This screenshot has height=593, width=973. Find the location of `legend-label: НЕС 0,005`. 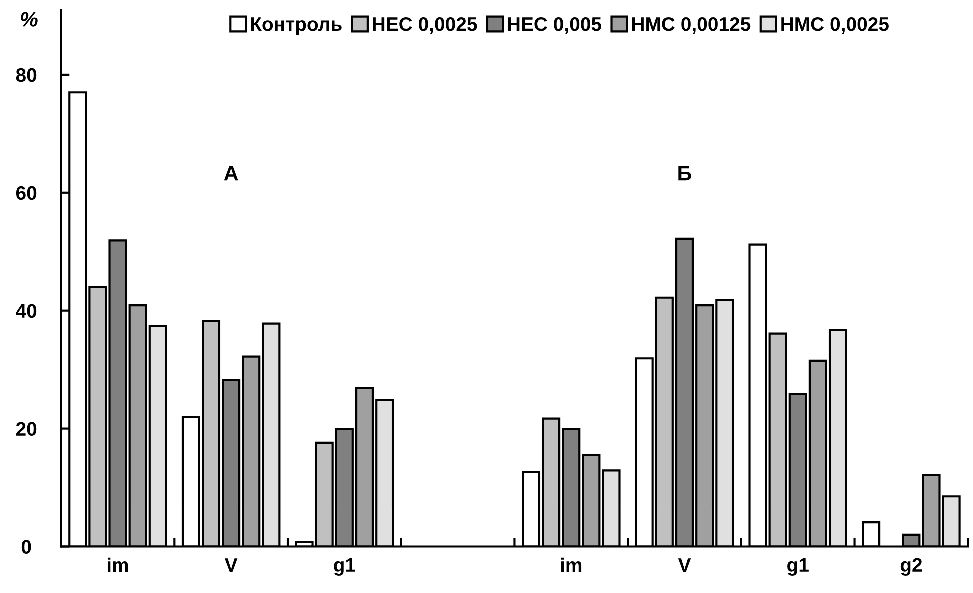

legend-label: НЕС 0,005 is located at coordinates (555, 25).